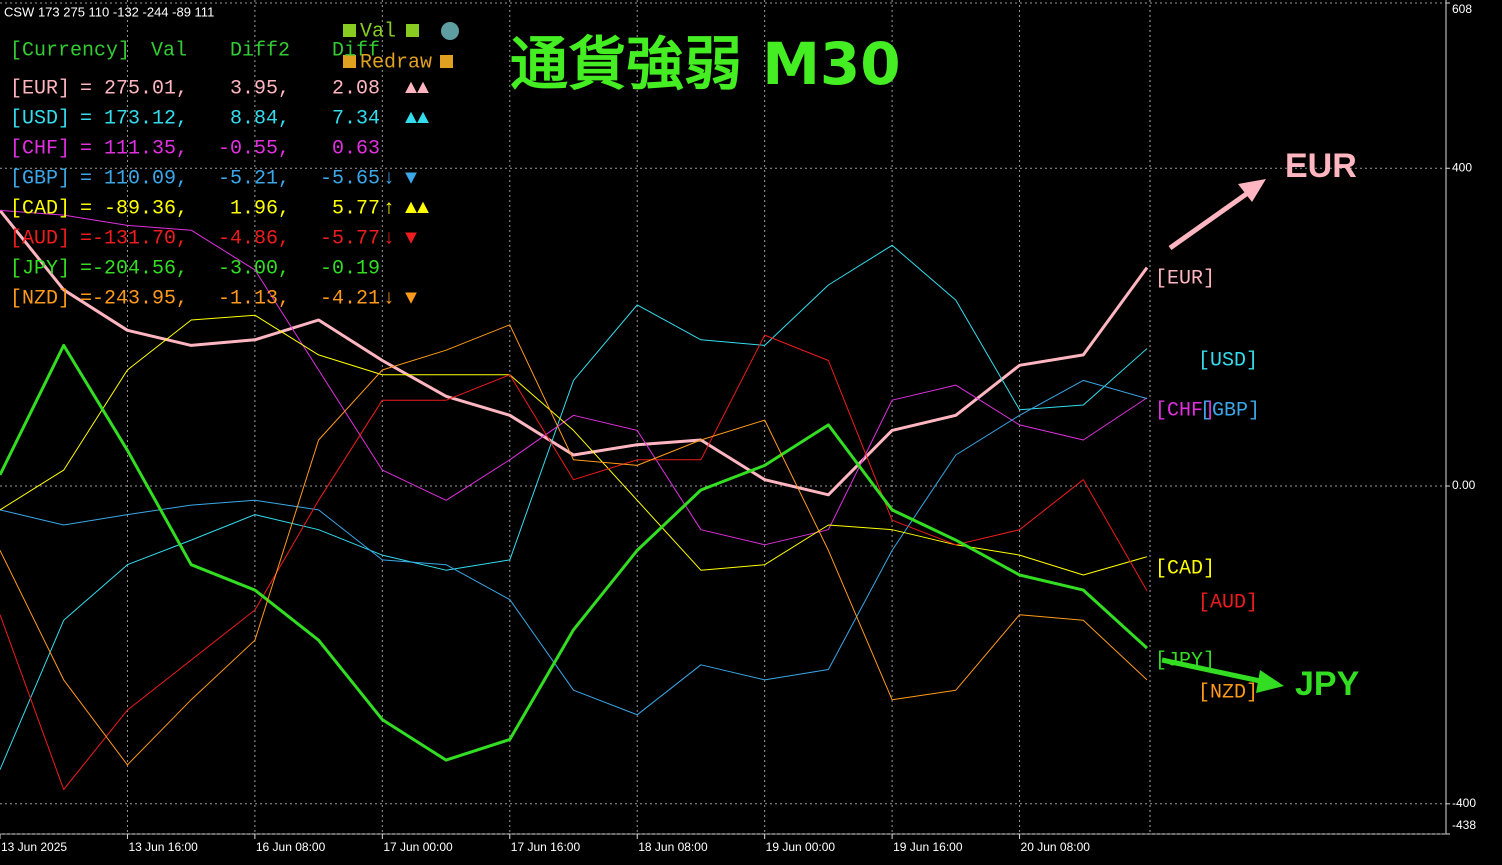 This screenshot has width=1502, height=865. What do you see at coordinates (1228, 360) in the screenshot?
I see `legend-label: [USD]` at bounding box center [1228, 360].